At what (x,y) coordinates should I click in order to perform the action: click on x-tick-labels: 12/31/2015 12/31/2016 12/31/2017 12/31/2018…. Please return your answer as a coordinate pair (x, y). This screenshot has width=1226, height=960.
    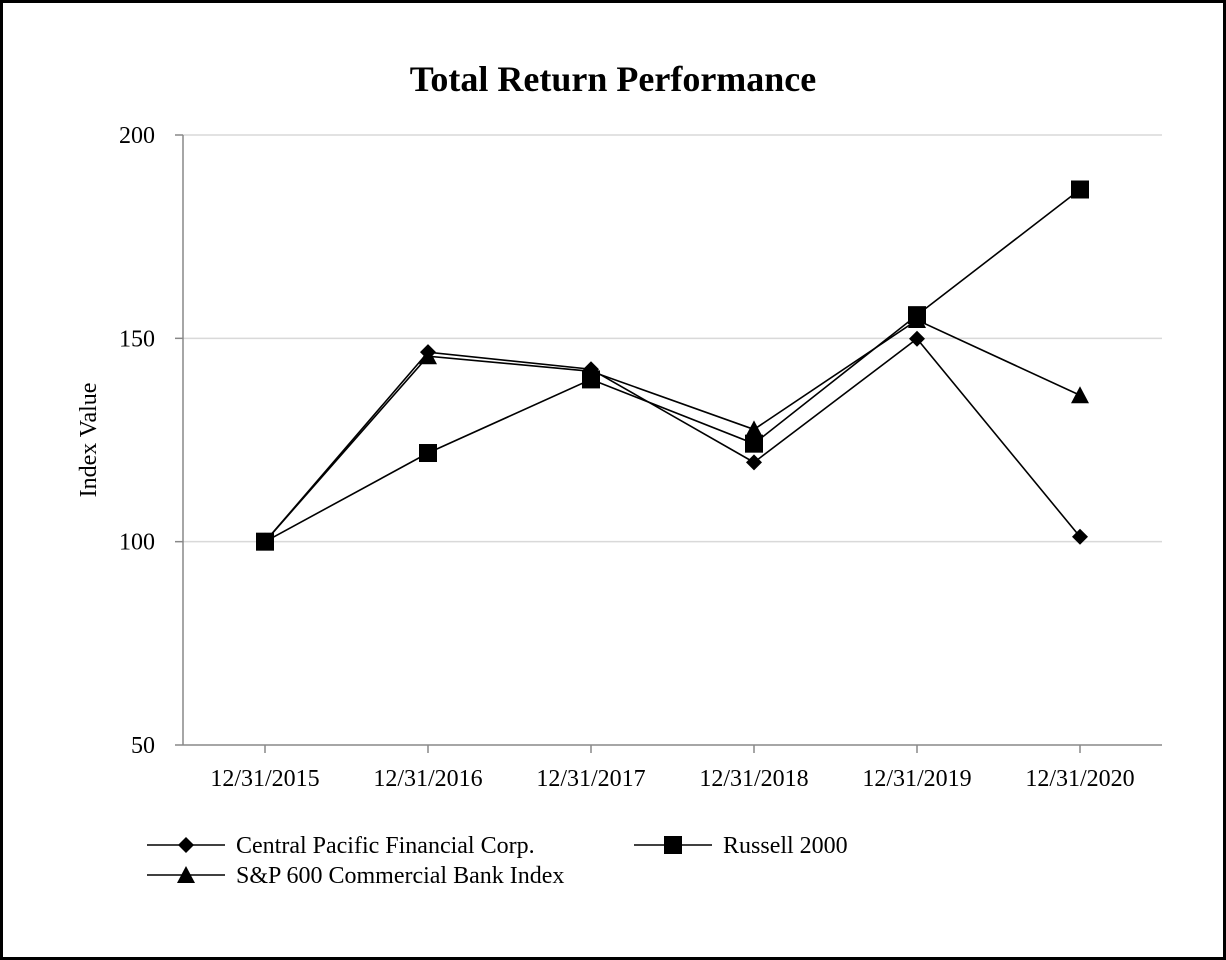
    Looking at the image, I should click on (672, 779).